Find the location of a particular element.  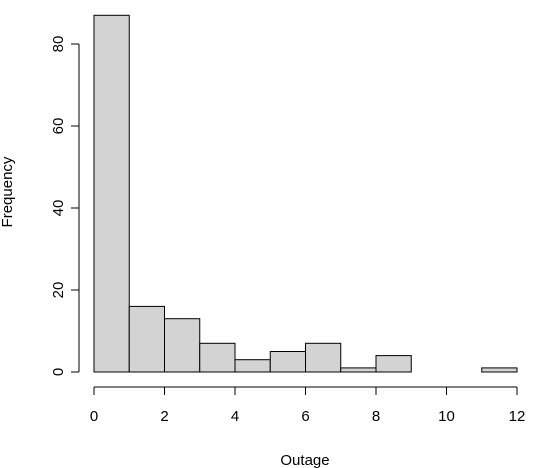

y-axis: 0 20 40 60 80 is located at coordinates (65, 206).